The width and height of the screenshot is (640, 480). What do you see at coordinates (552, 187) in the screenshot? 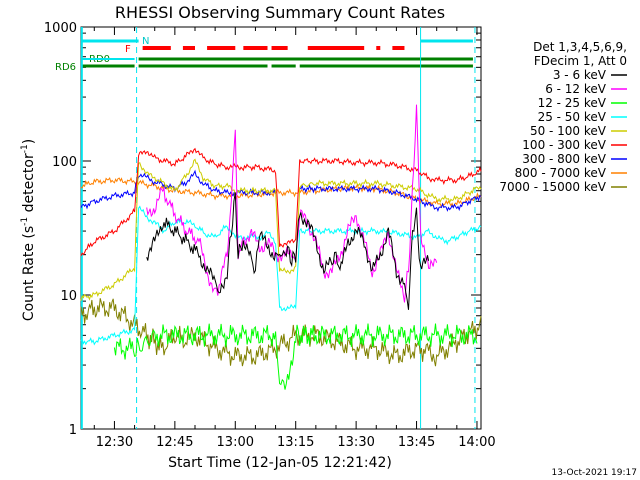
I see `legend-entry-label: 7000 - 15000 keV` at bounding box center [552, 187].